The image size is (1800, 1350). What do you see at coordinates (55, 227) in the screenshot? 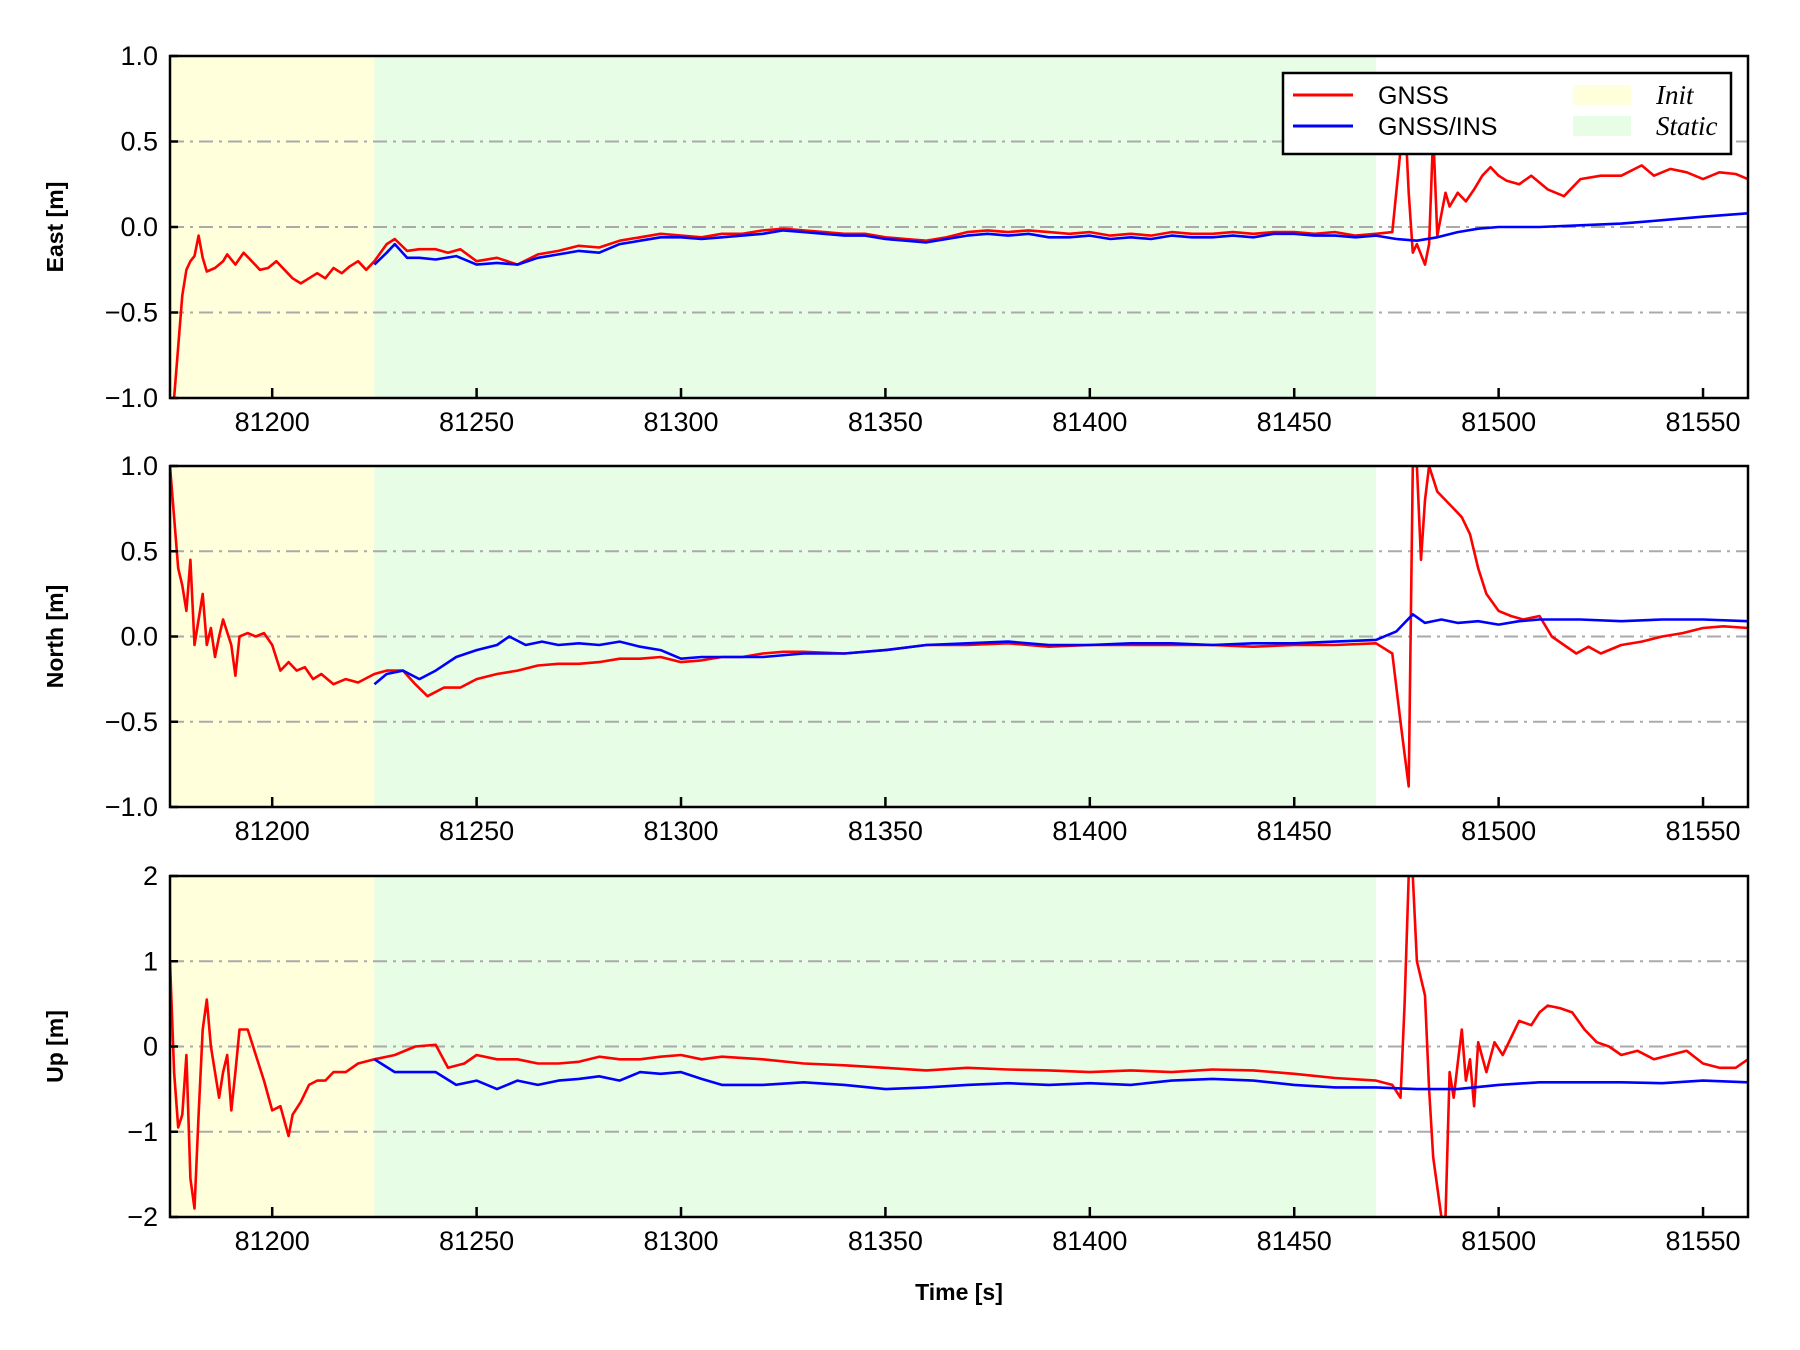
I see `y-axis-label: East [m]` at bounding box center [55, 227].